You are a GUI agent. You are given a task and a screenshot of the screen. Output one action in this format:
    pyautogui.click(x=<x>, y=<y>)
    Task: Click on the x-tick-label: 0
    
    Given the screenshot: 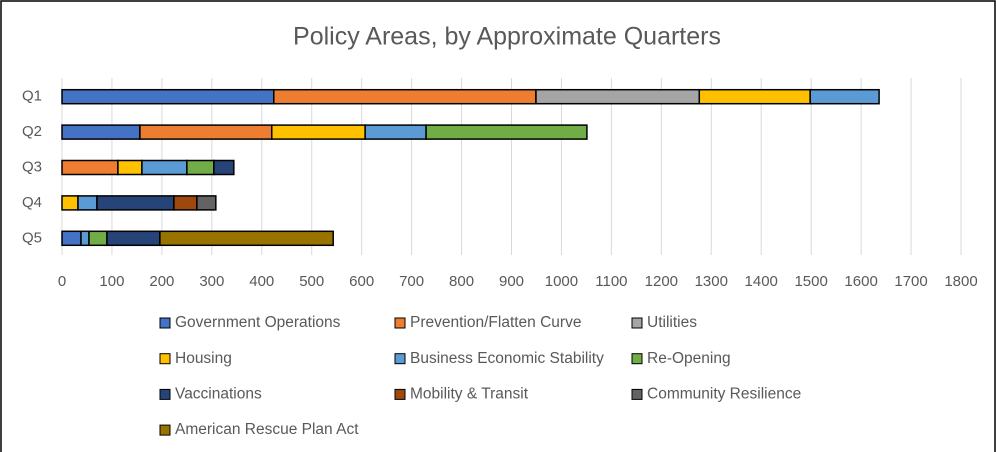 What is the action you would take?
    pyautogui.click(x=62, y=281)
    